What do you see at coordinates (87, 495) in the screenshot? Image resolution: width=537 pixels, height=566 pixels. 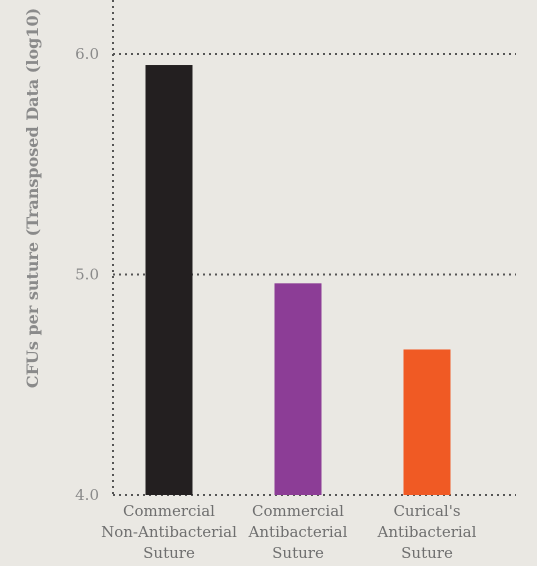 I see `y-tick-label: 4.0` at bounding box center [87, 495].